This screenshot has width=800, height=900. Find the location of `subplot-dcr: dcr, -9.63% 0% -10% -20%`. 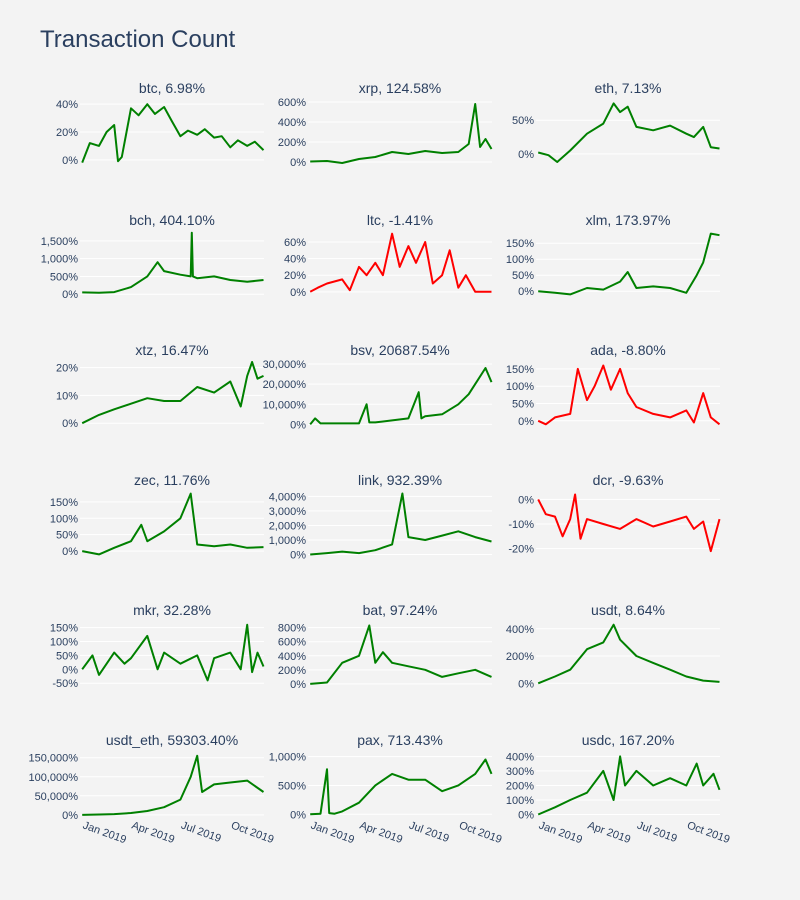

subplot-dcr: dcr, -9.63% 0% -10% -20% is located at coordinates (614, 514).